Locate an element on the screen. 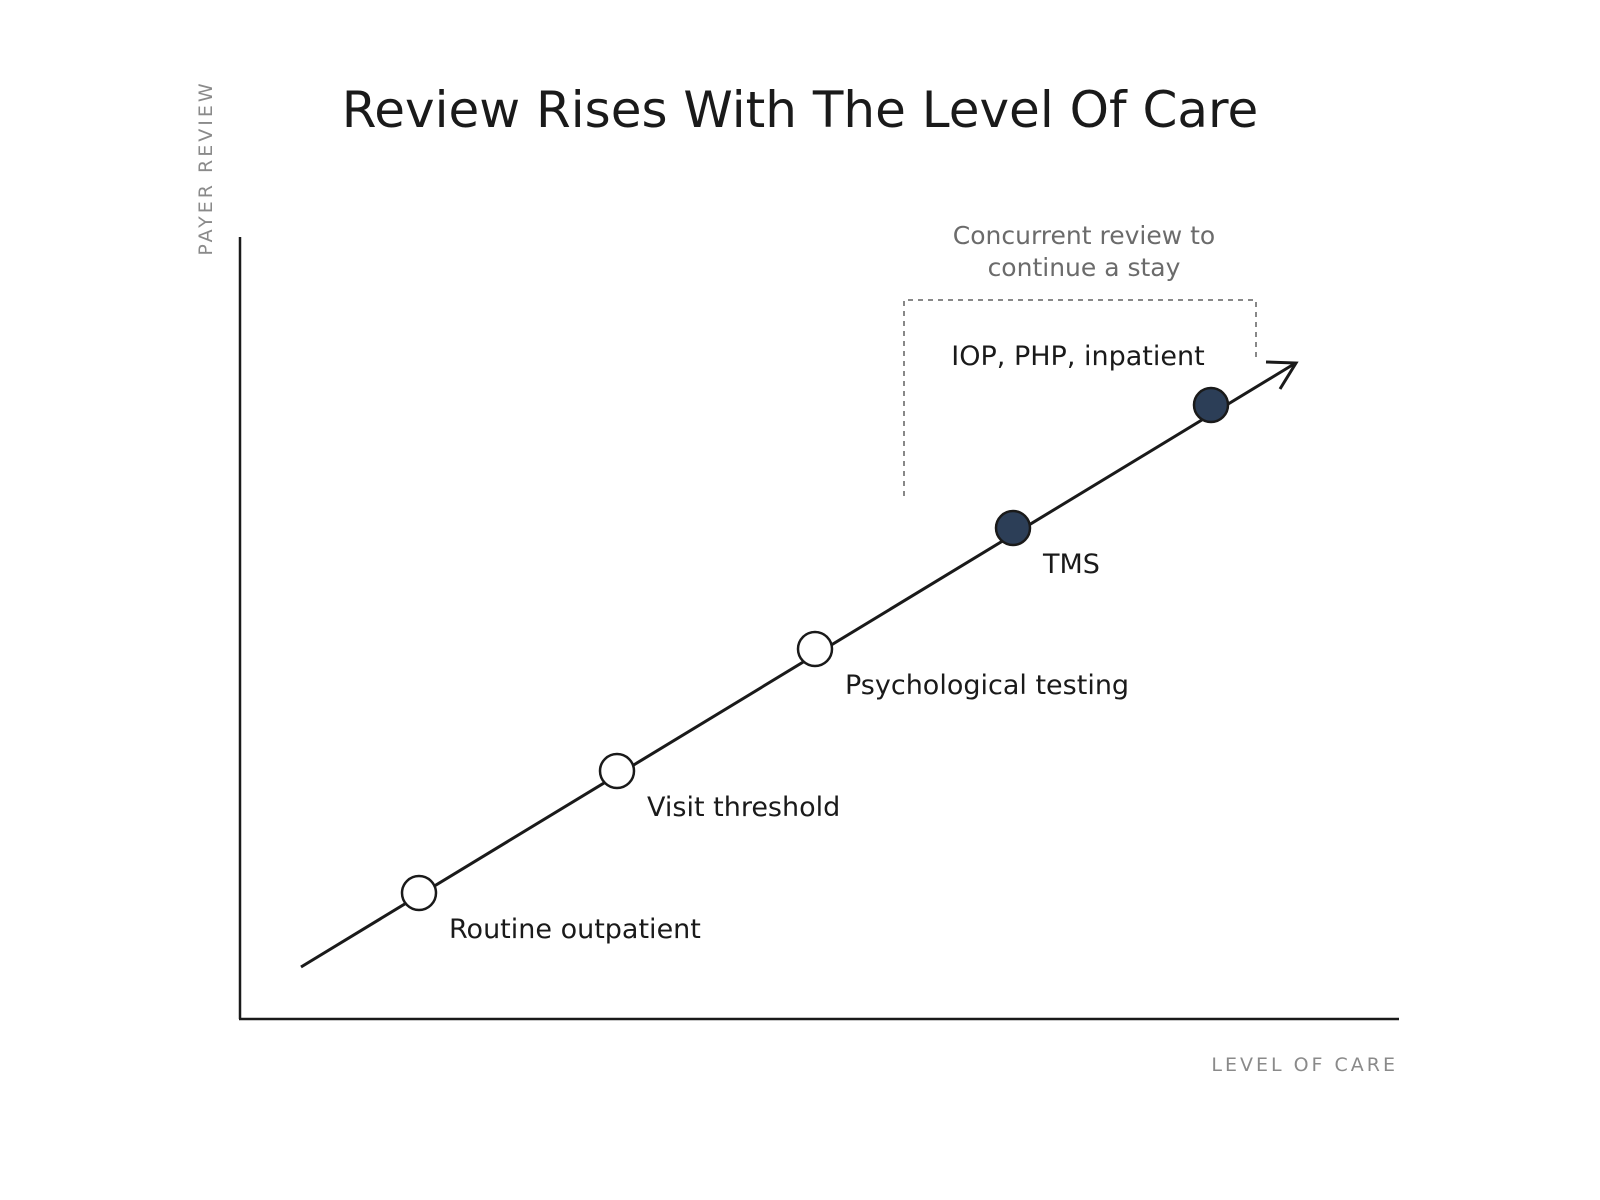 The width and height of the screenshot is (1600, 1200). x-axis-label: LEVEL OF CARE is located at coordinates (1304, 1065).